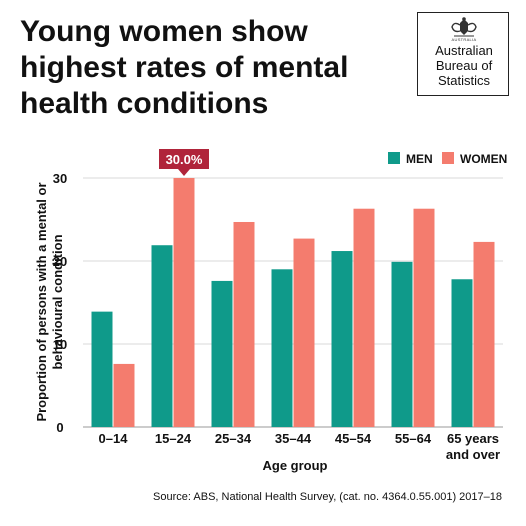 This screenshot has width=526, height=526. What do you see at coordinates (114, 438) in the screenshot?
I see `x-tick-label: 0–14` at bounding box center [114, 438].